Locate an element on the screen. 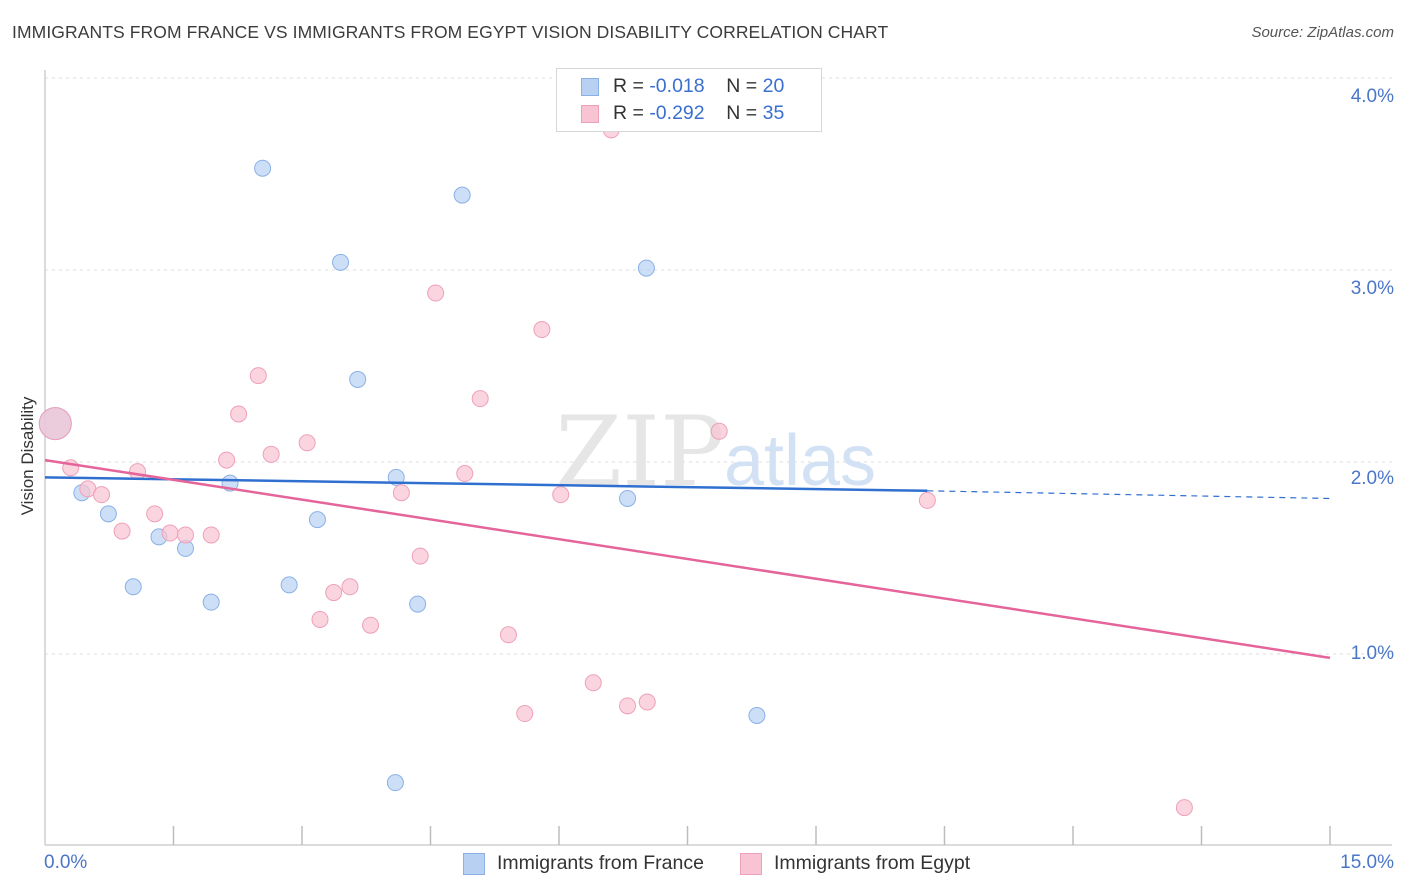 Image resolution: width=1406 pixels, height=892 pixels. x-tick-label: 15.0% is located at coordinates (1367, 862).